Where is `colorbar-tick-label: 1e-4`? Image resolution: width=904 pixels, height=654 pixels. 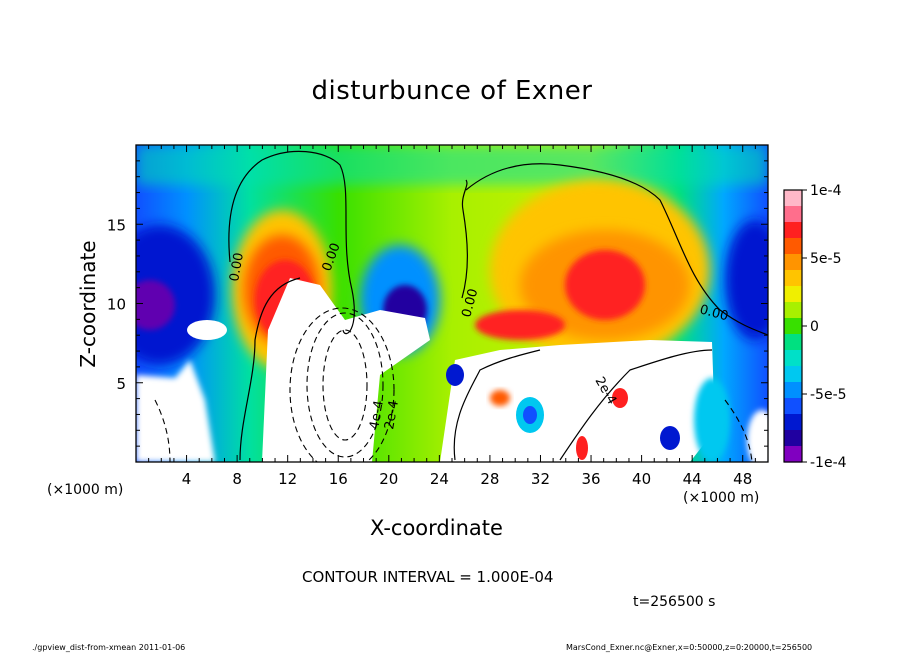
colorbar-tick-label: 1e-4 is located at coordinates (826, 191).